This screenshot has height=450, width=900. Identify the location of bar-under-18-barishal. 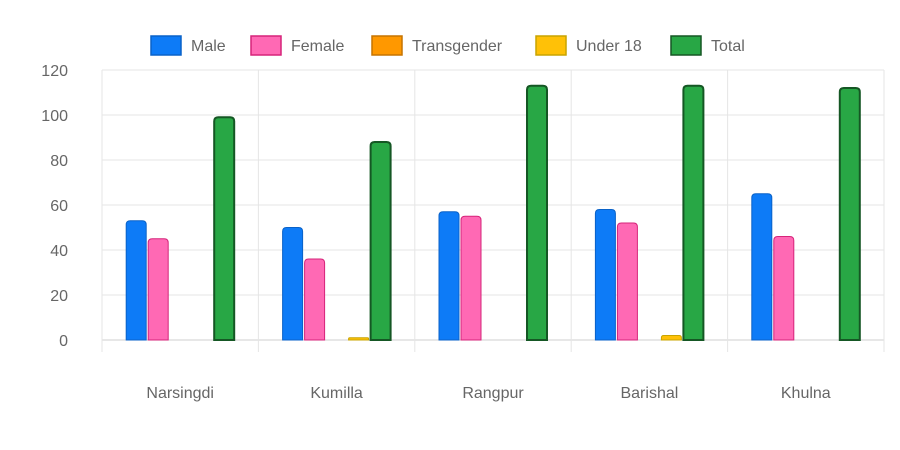
(671, 338).